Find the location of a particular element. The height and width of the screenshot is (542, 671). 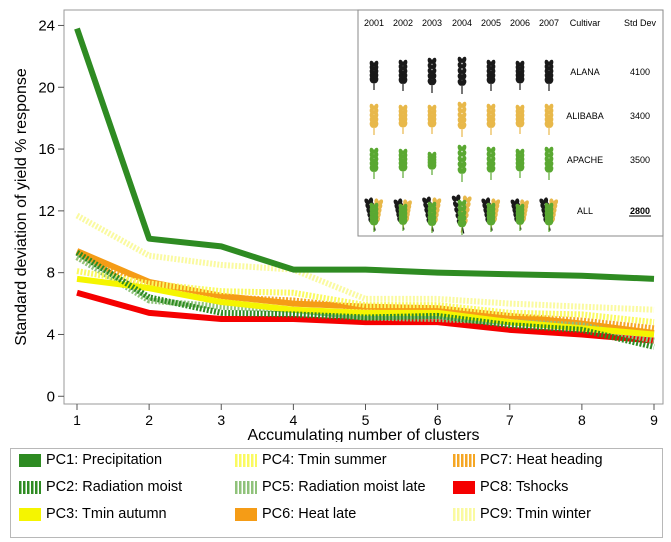

legend-label: PC9: Tmin winter is located at coordinates (535, 514).